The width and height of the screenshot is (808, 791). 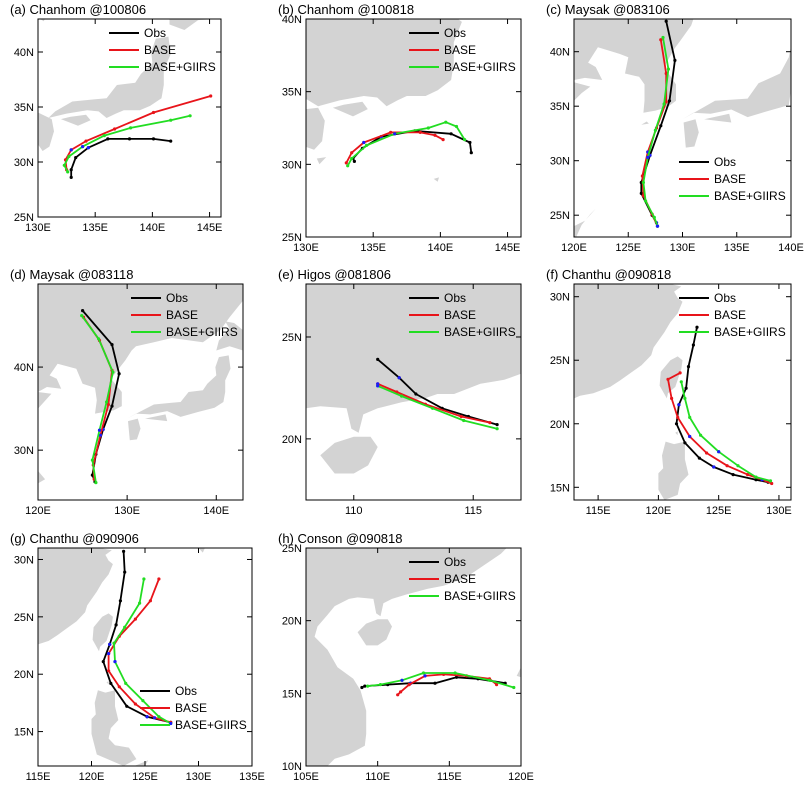 I want to click on panel-title: (h) Conson @090818, so click(x=340, y=538).